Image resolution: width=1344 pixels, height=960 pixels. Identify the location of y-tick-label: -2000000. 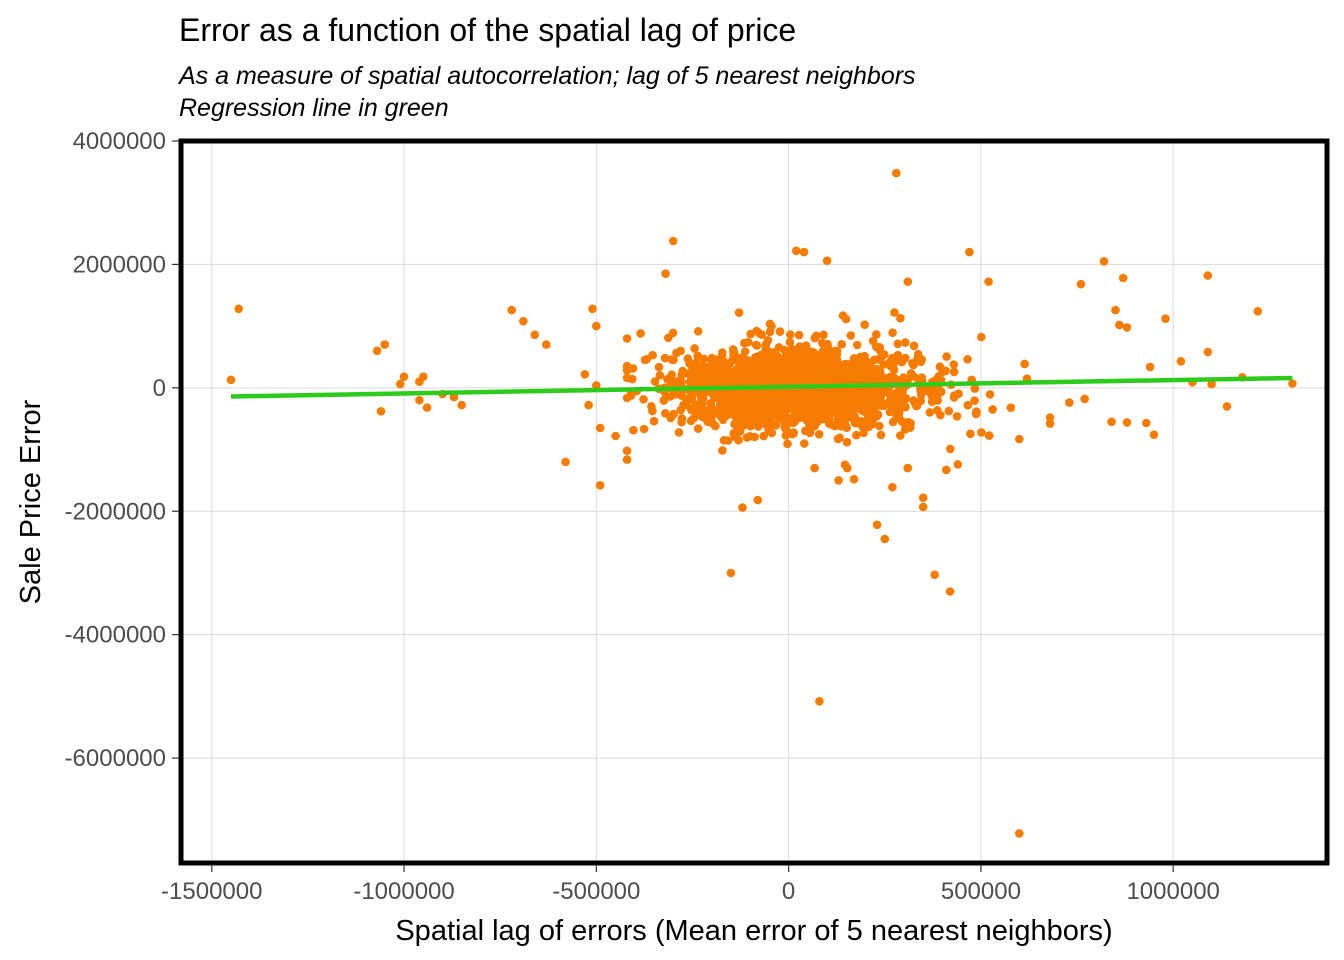
(115, 511).